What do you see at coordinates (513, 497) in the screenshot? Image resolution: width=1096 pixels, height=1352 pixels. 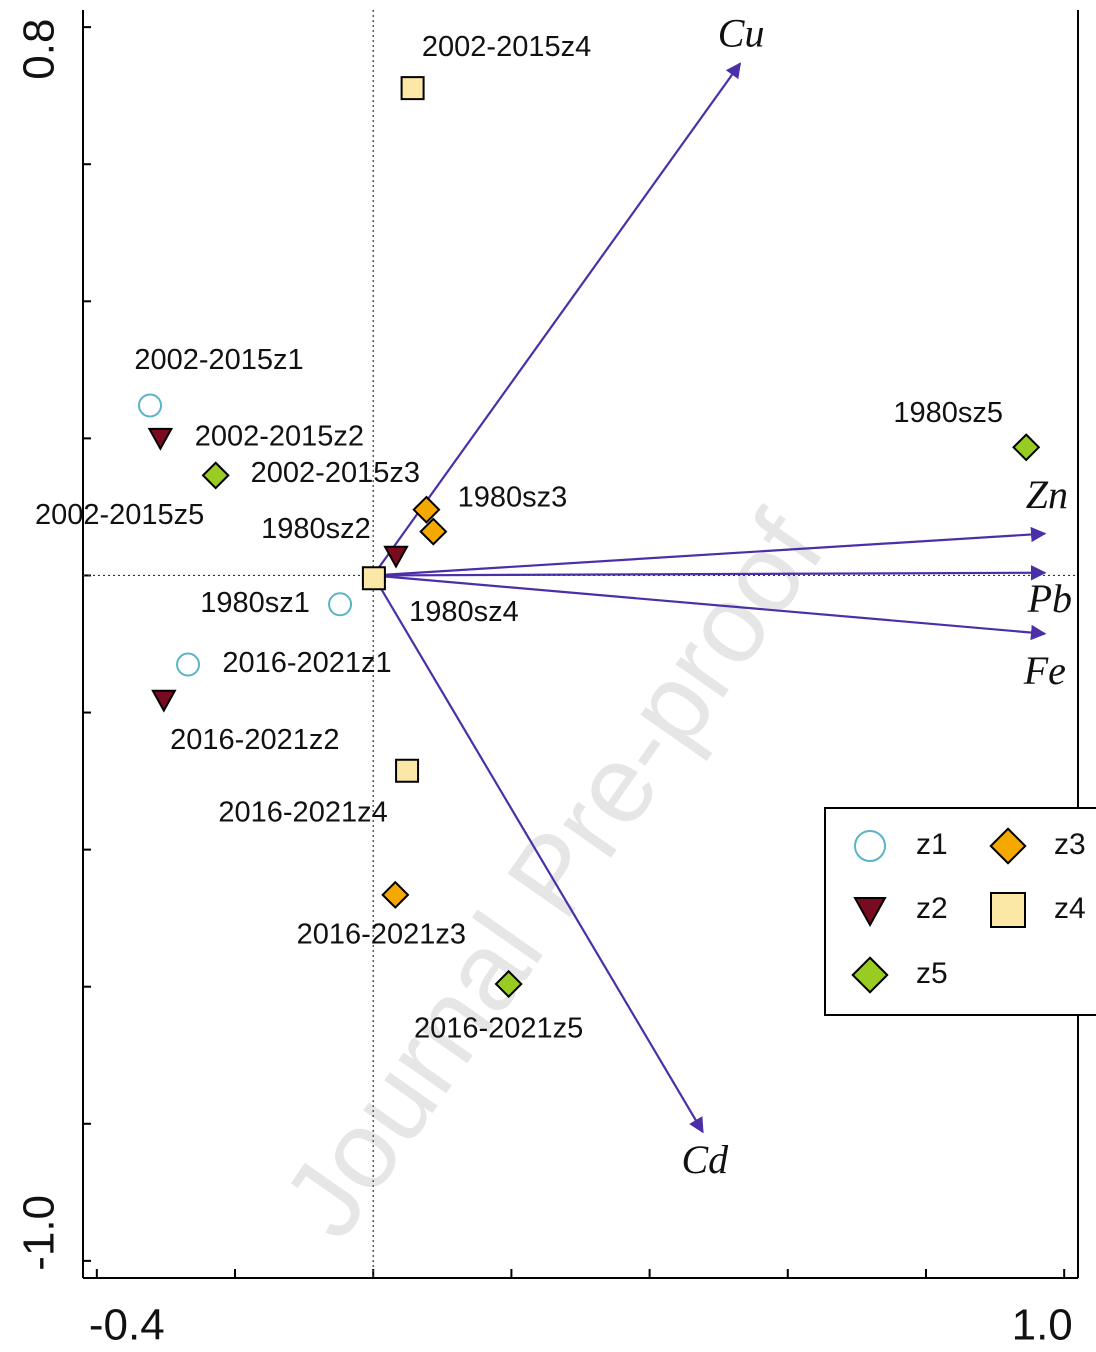 I see `point-label: 1980sz3` at bounding box center [513, 497].